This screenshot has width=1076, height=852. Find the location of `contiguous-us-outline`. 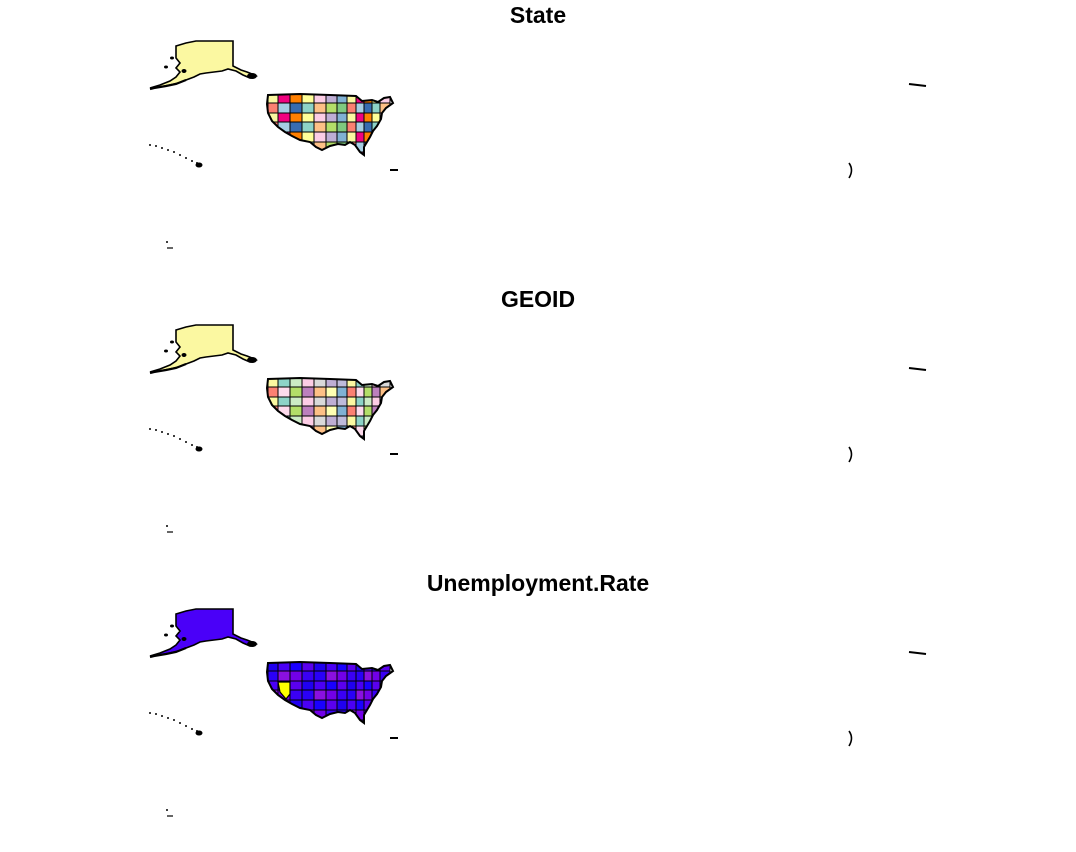

contiguous-us-outline is located at coordinates (330, 124).